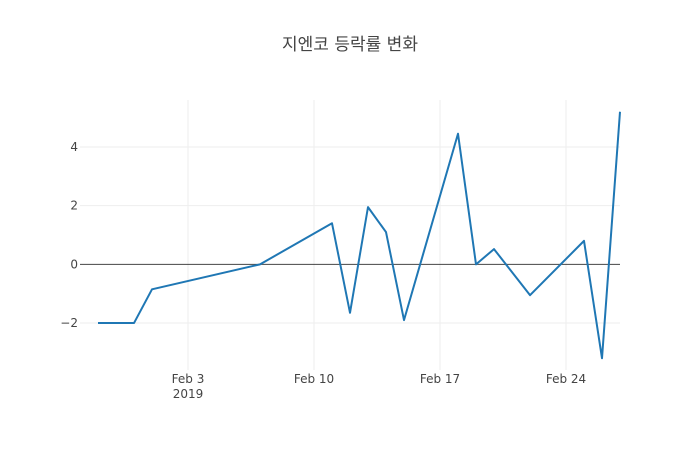 The width and height of the screenshot is (700, 450). I want to click on y-tick-label: 2, so click(74, 206).